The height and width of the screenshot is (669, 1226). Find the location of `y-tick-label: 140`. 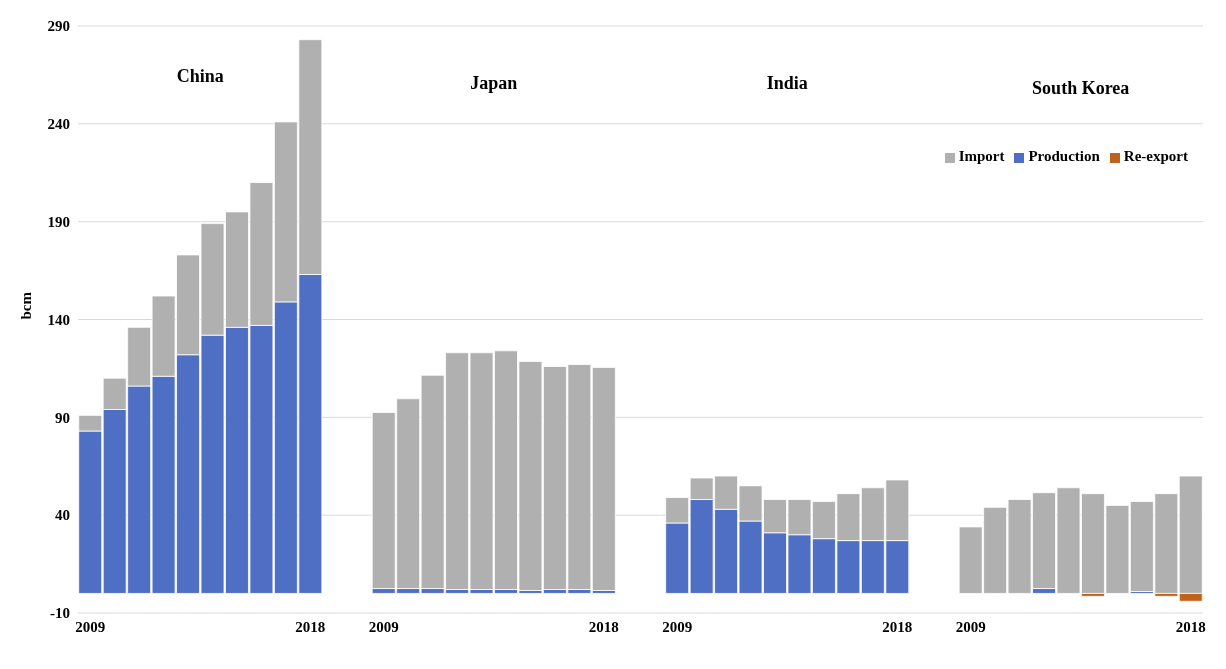

y-tick-label: 140 is located at coordinates (58, 319).